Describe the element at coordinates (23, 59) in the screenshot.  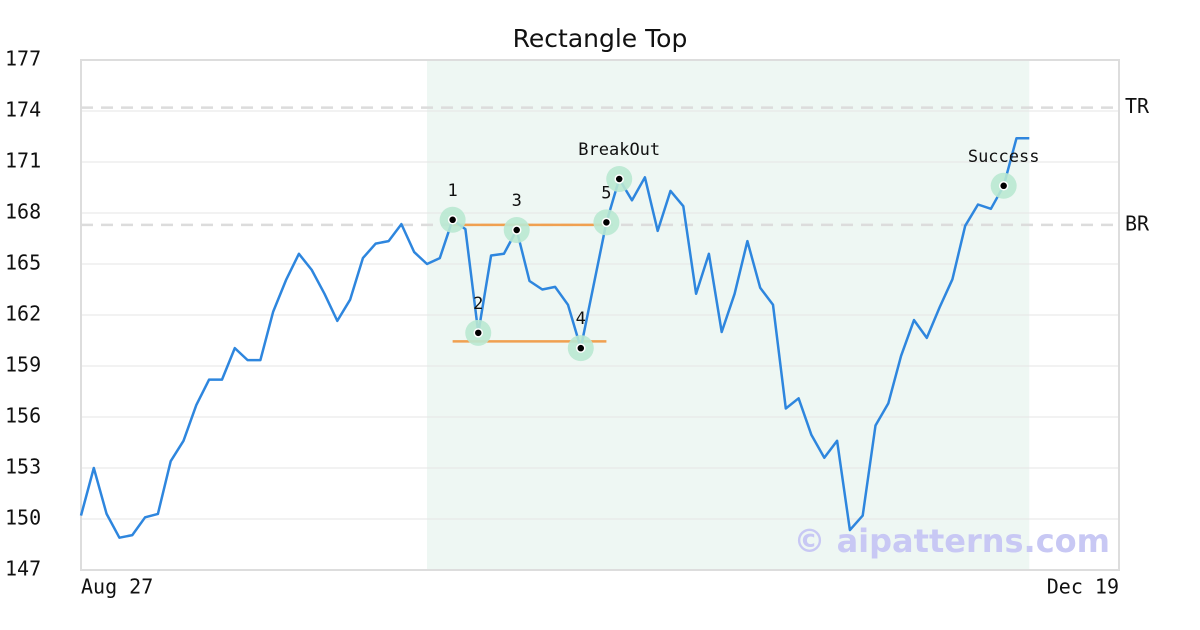
I see `y-tick-label: 177` at that location.